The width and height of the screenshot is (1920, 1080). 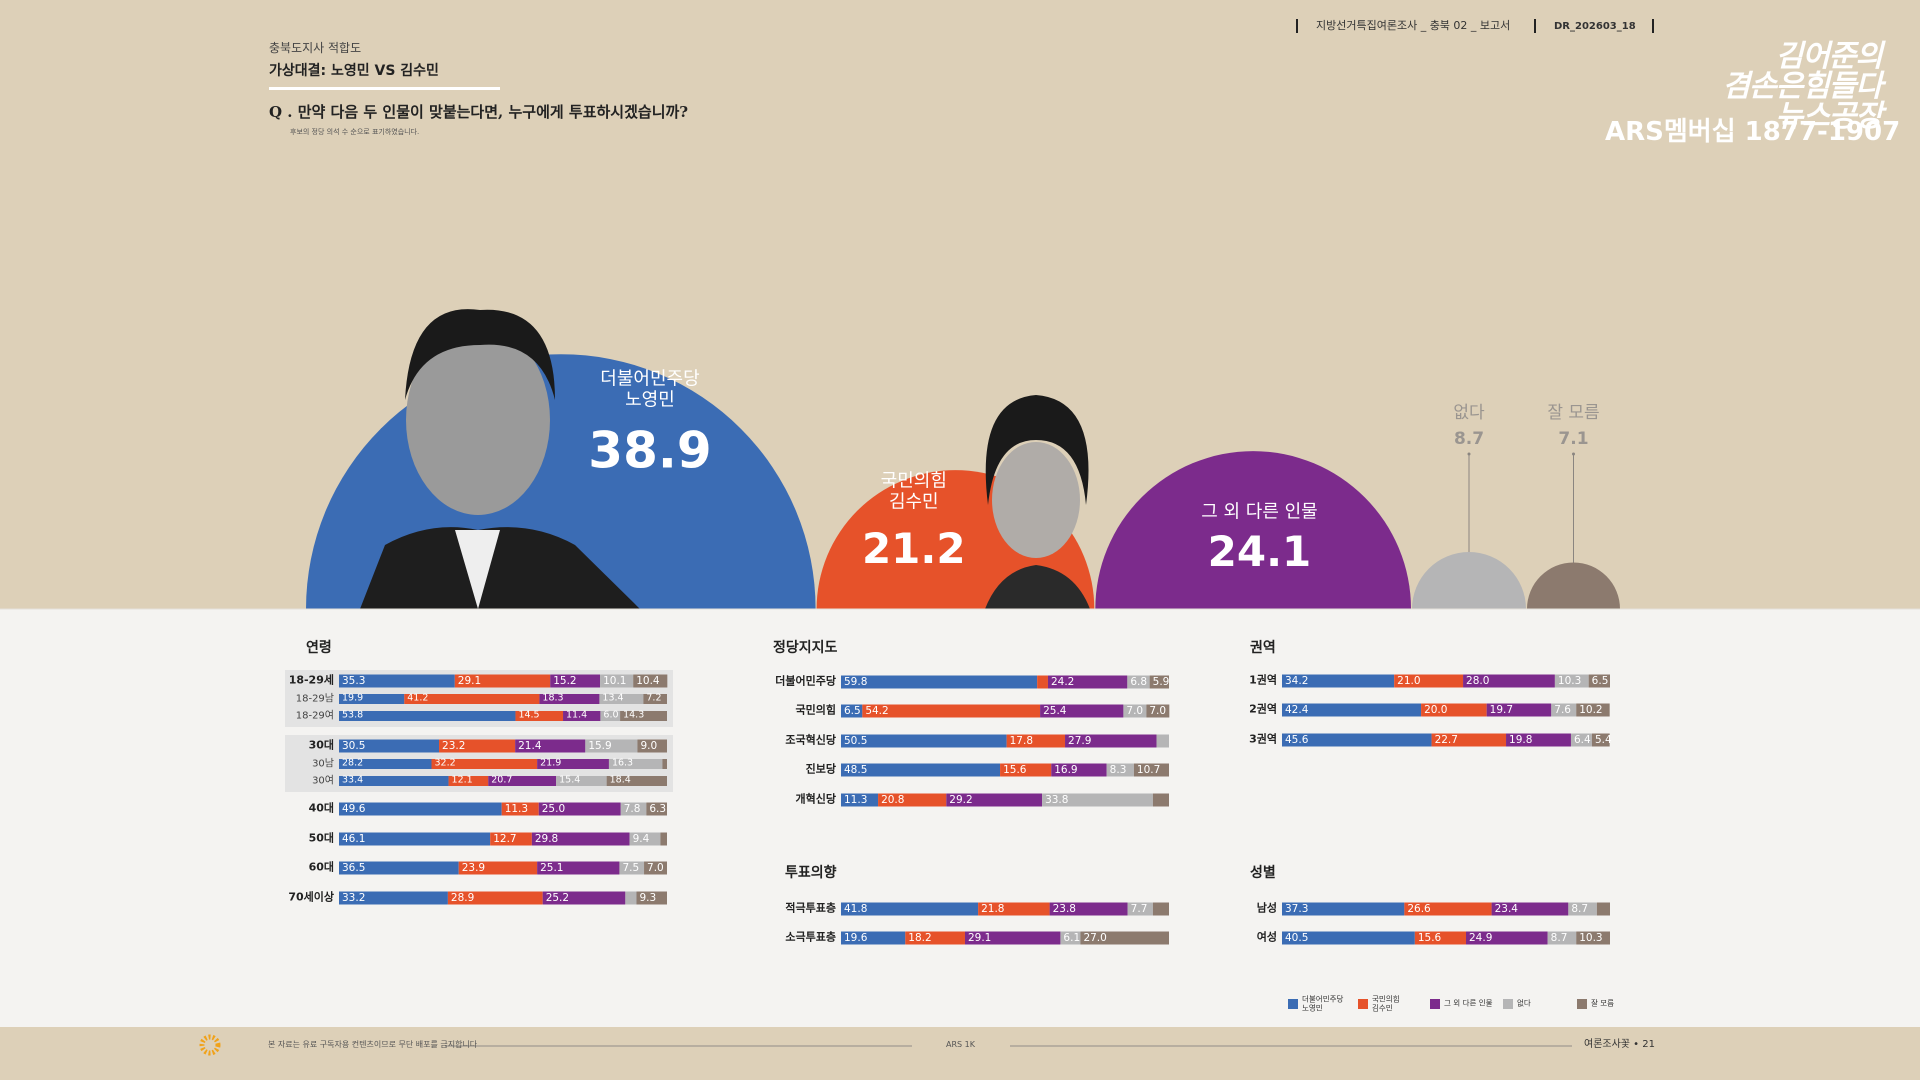 What do you see at coordinates (993, 908) in the screenshot?
I see `segment-label: 21.8` at bounding box center [993, 908].